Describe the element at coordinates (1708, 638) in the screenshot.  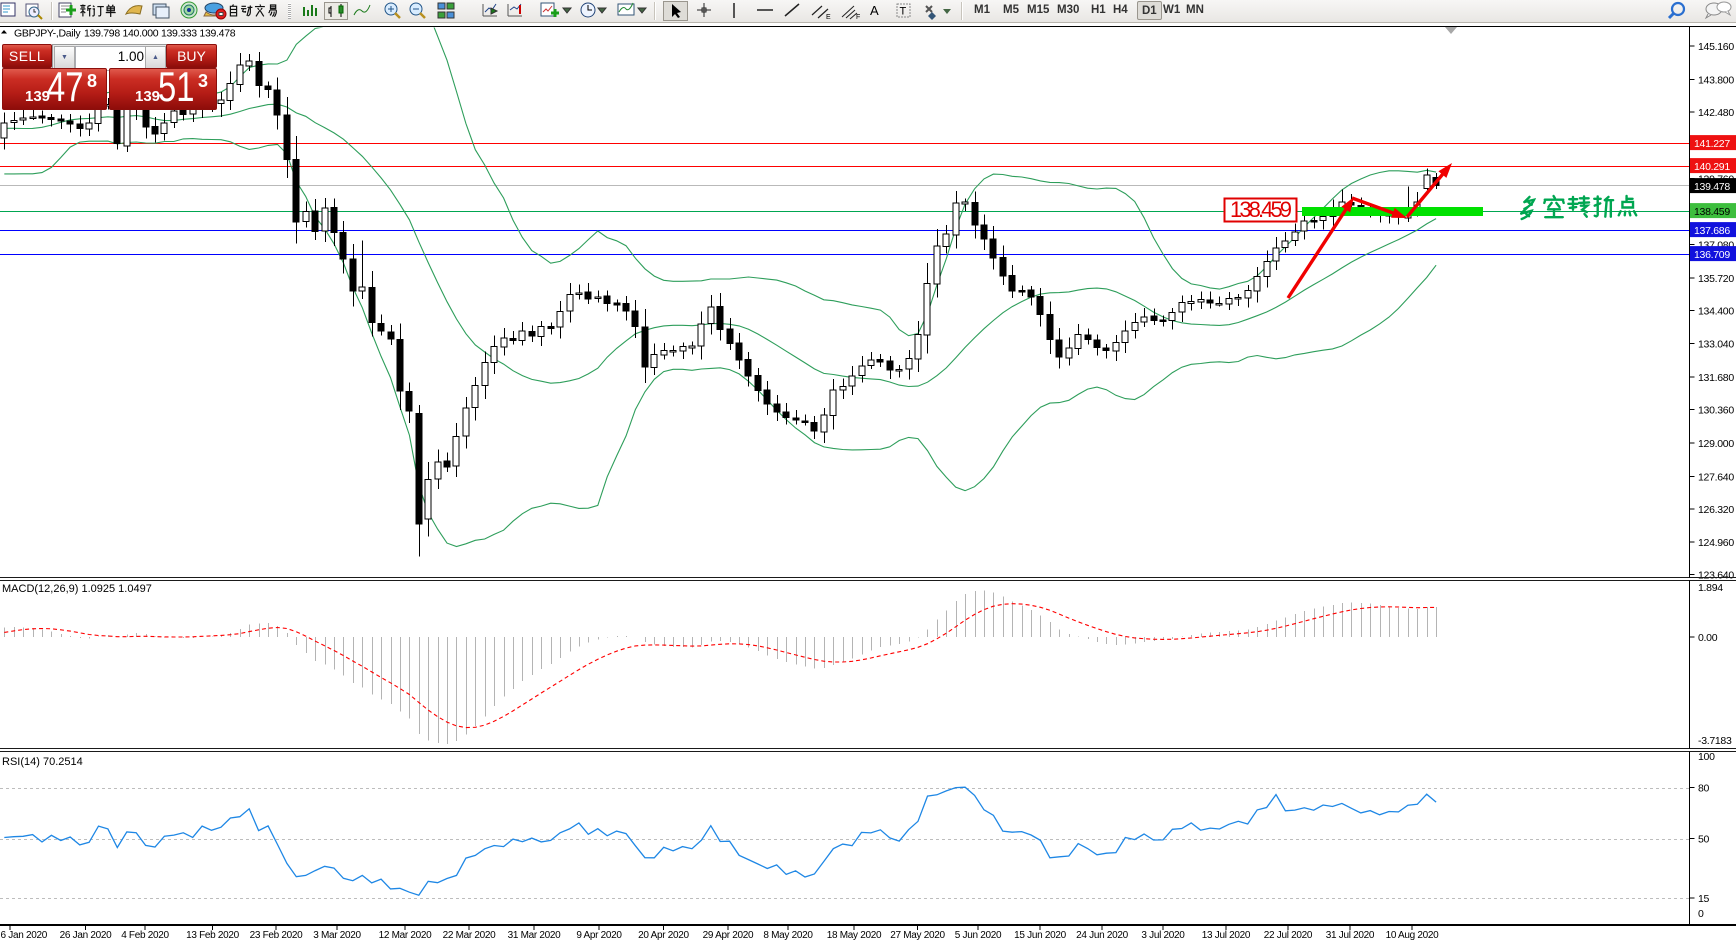
I see `svg-text: 0.00` at that location.